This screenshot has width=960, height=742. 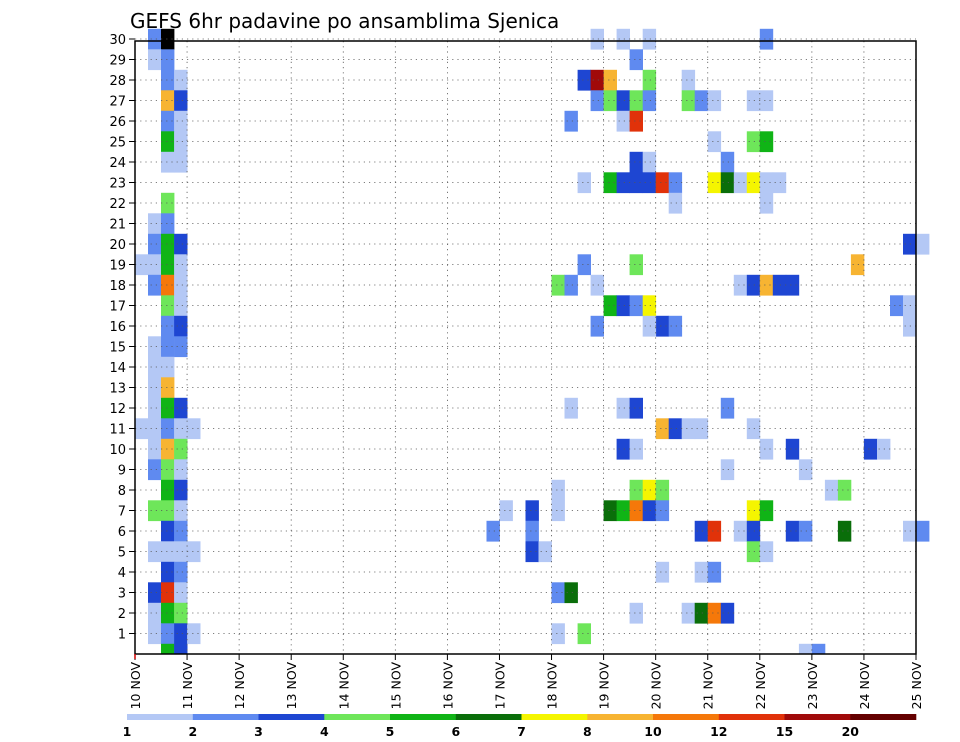 What do you see at coordinates (117, 368) in the screenshot?
I see `y-tick-label: 14` at bounding box center [117, 368].